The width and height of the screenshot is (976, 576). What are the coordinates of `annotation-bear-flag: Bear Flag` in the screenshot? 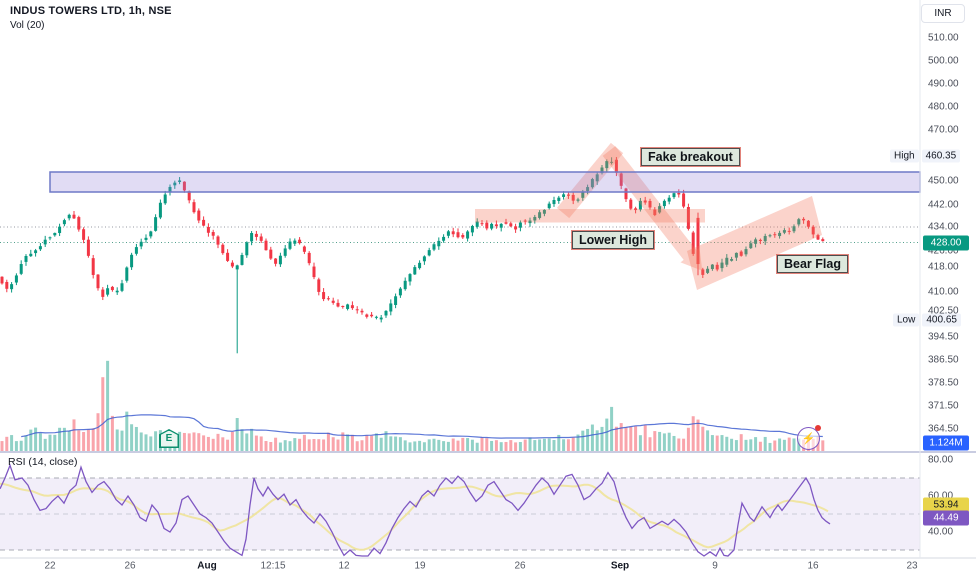 It's located at (812, 264).